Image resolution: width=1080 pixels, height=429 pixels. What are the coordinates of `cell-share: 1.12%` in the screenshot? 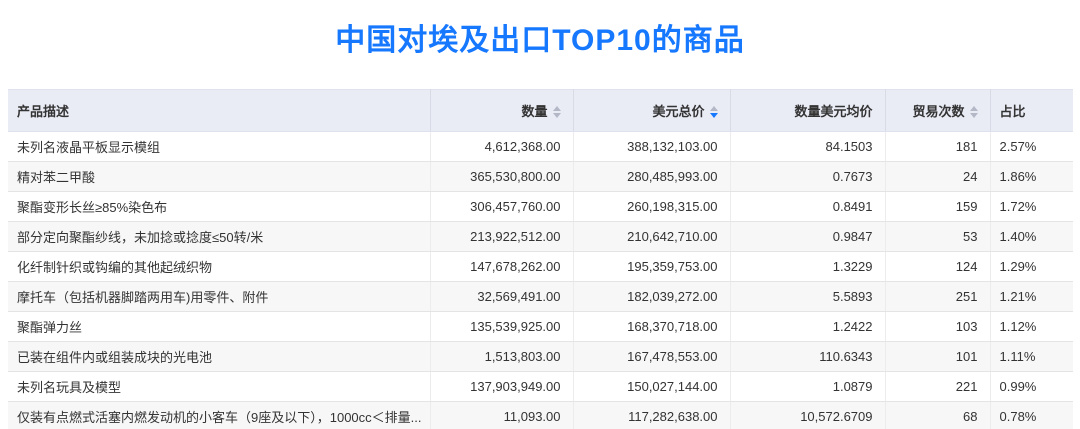 It's located at (1031, 326).